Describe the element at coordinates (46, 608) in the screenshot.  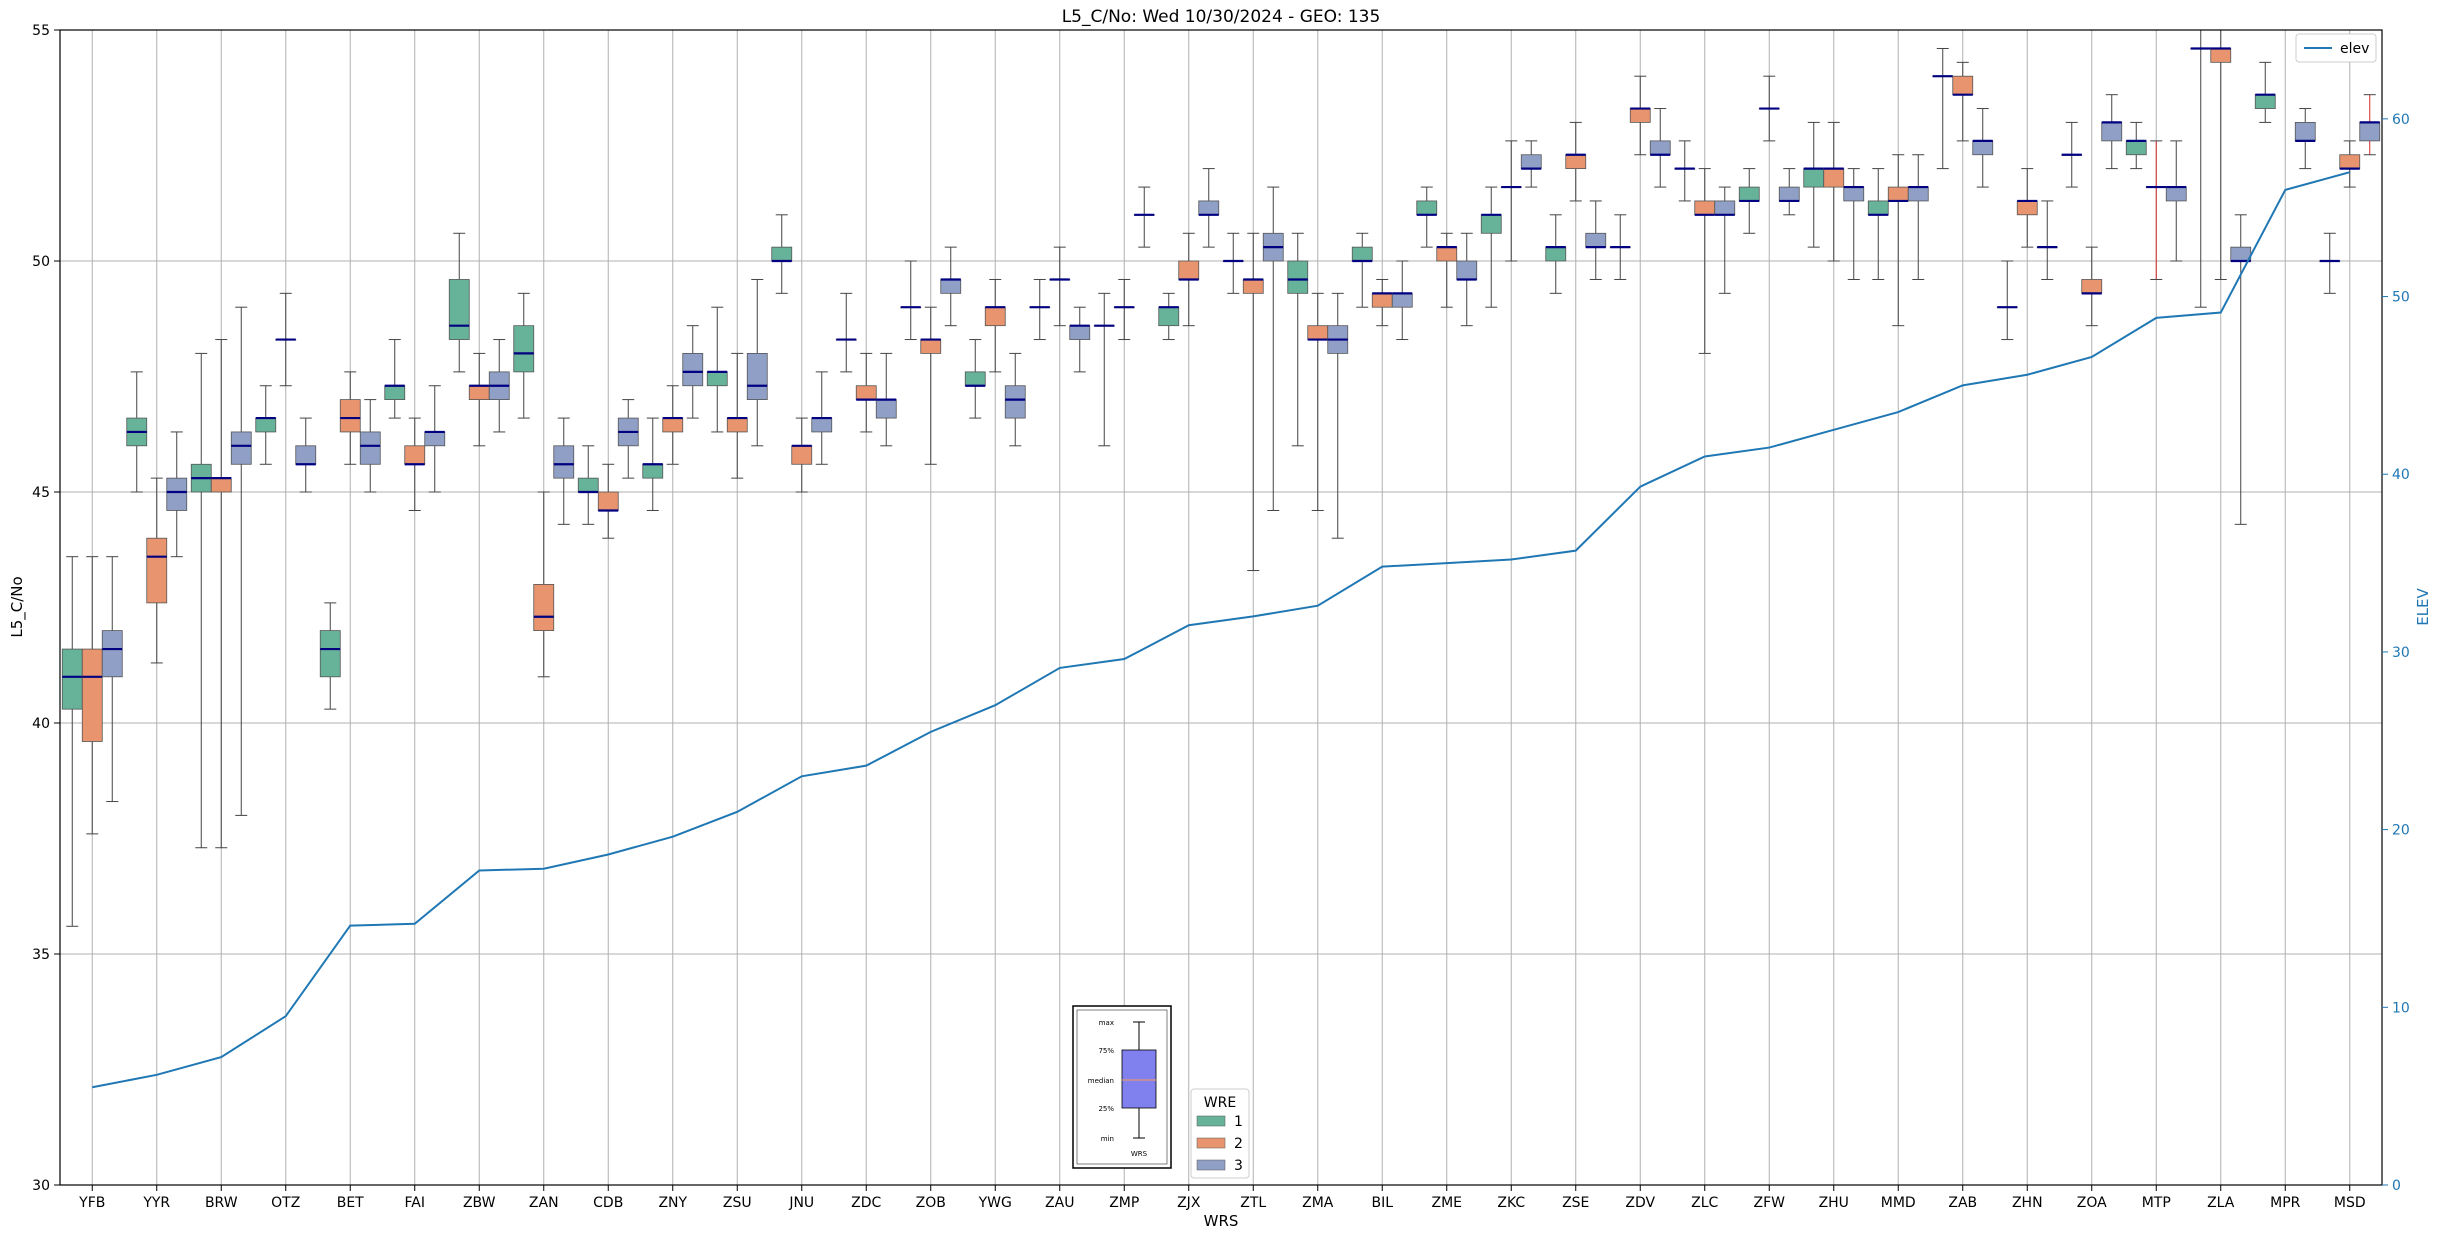
I see `y-axis-ticks: 30 35 40 45 50 55` at that location.